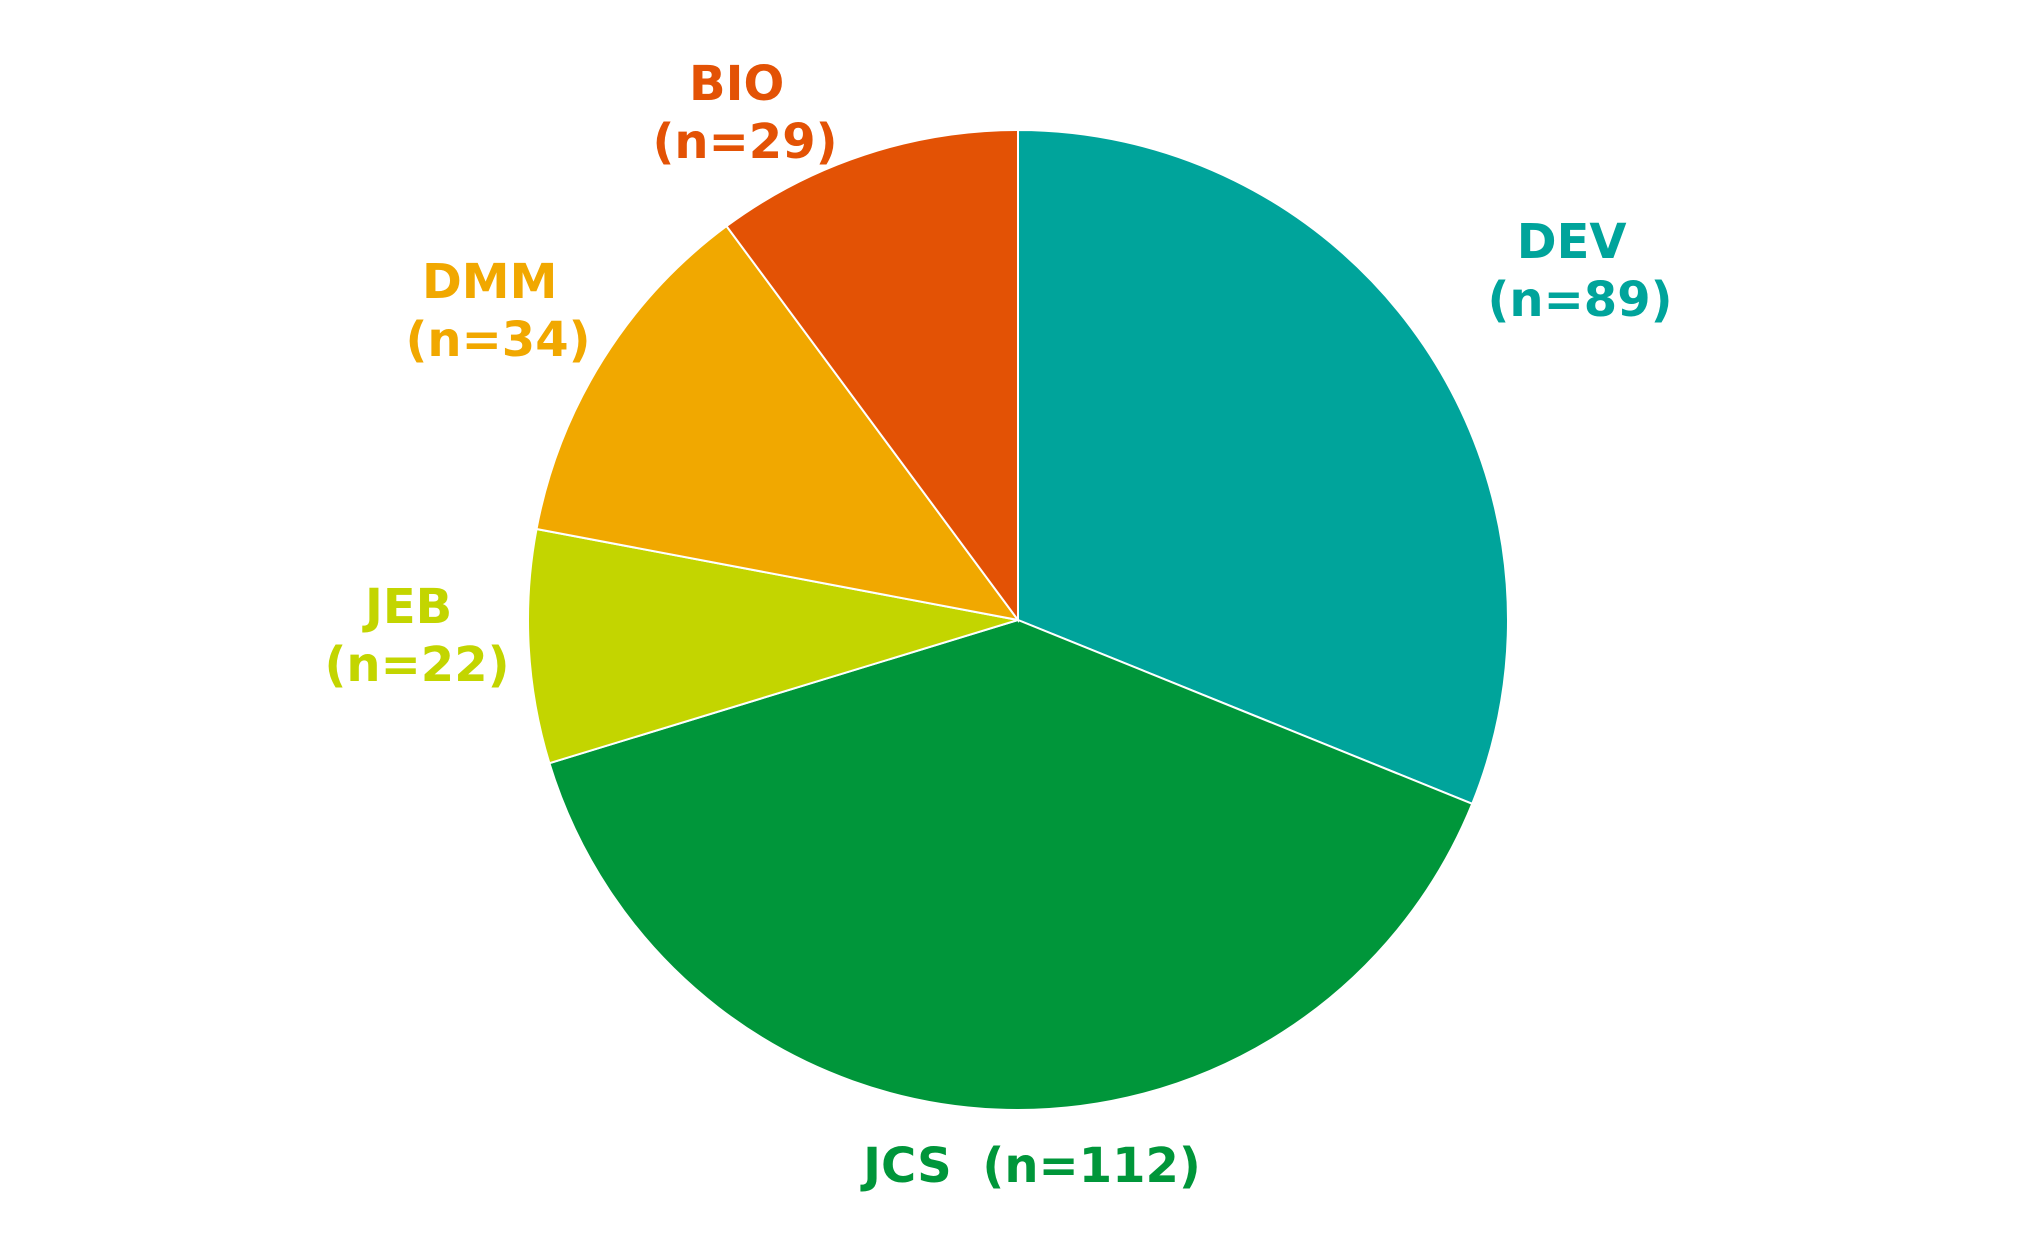 This screenshot has height=1234, width=2031. I want to click on label-bio-count: (n=29), so click(744, 142).